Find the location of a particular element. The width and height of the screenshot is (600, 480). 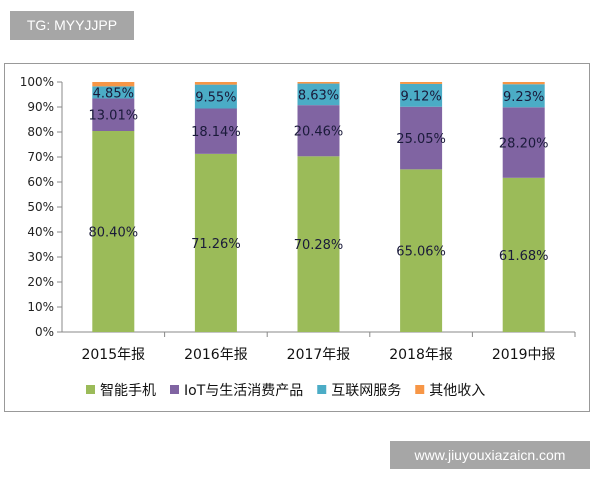

watermark-url: www.jiuyouxiazaicn.com is located at coordinates (490, 455).